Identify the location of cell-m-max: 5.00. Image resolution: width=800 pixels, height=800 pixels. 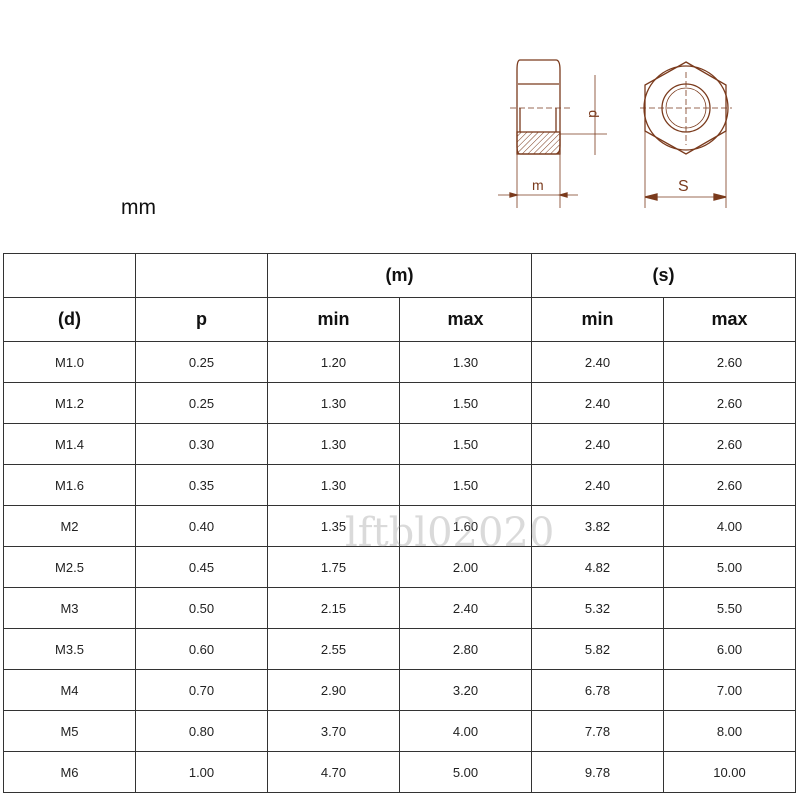
(465, 772).